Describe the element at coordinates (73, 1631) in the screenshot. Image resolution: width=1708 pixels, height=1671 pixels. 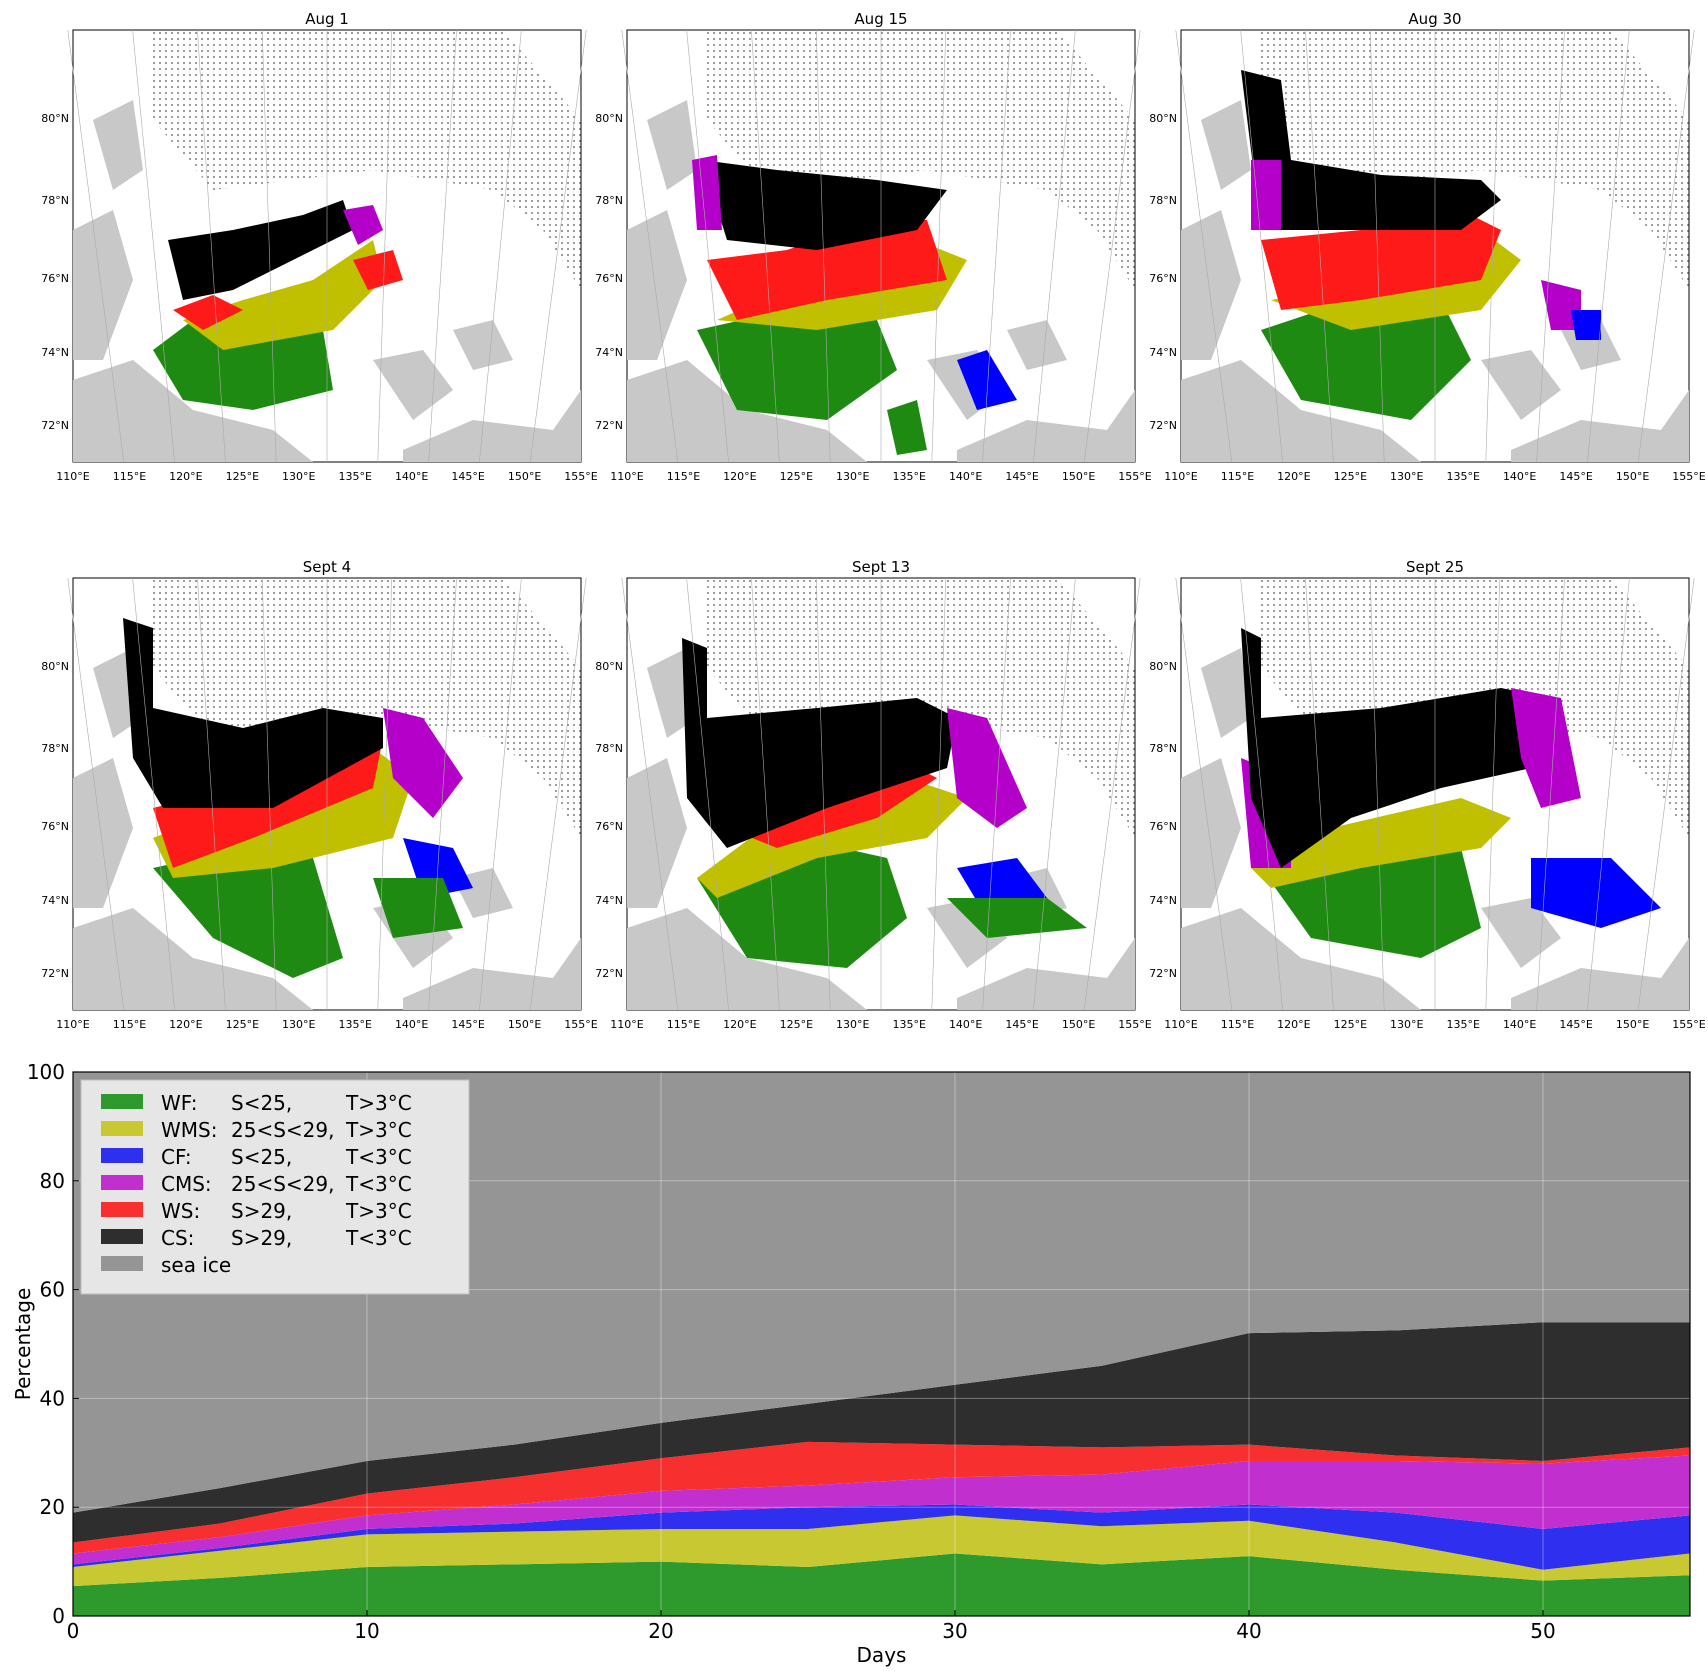
I see `x-tick-label: 0` at that location.